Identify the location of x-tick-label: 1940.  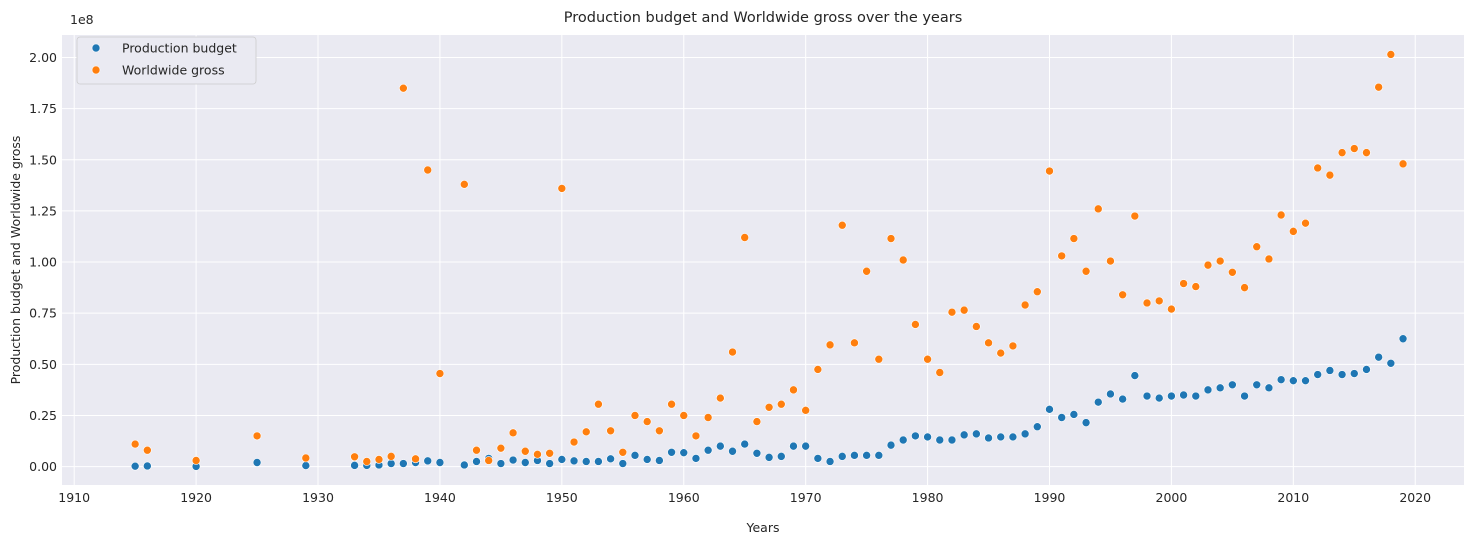
(440, 497).